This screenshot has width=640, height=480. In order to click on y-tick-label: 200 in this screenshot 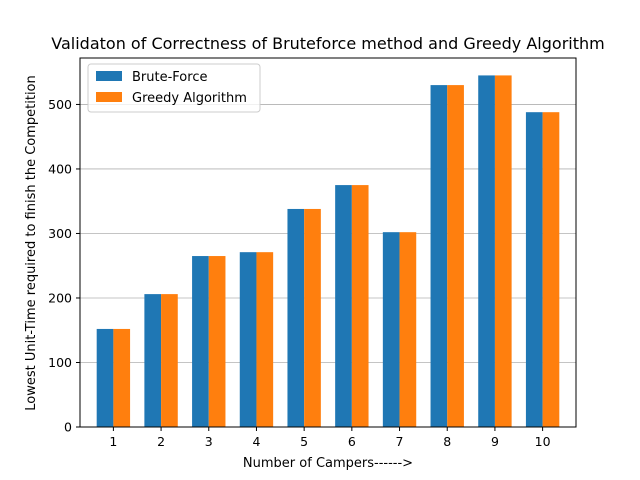, I will do `click(60, 297)`.